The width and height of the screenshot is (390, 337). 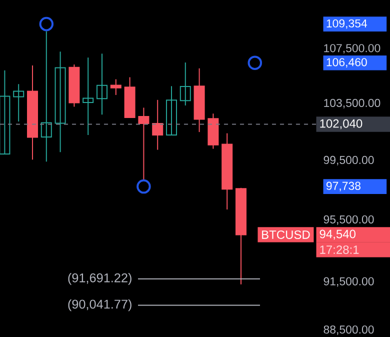 What do you see at coordinates (352, 103) in the screenshot?
I see `y-tick-label: 103,500.00` at bounding box center [352, 103].